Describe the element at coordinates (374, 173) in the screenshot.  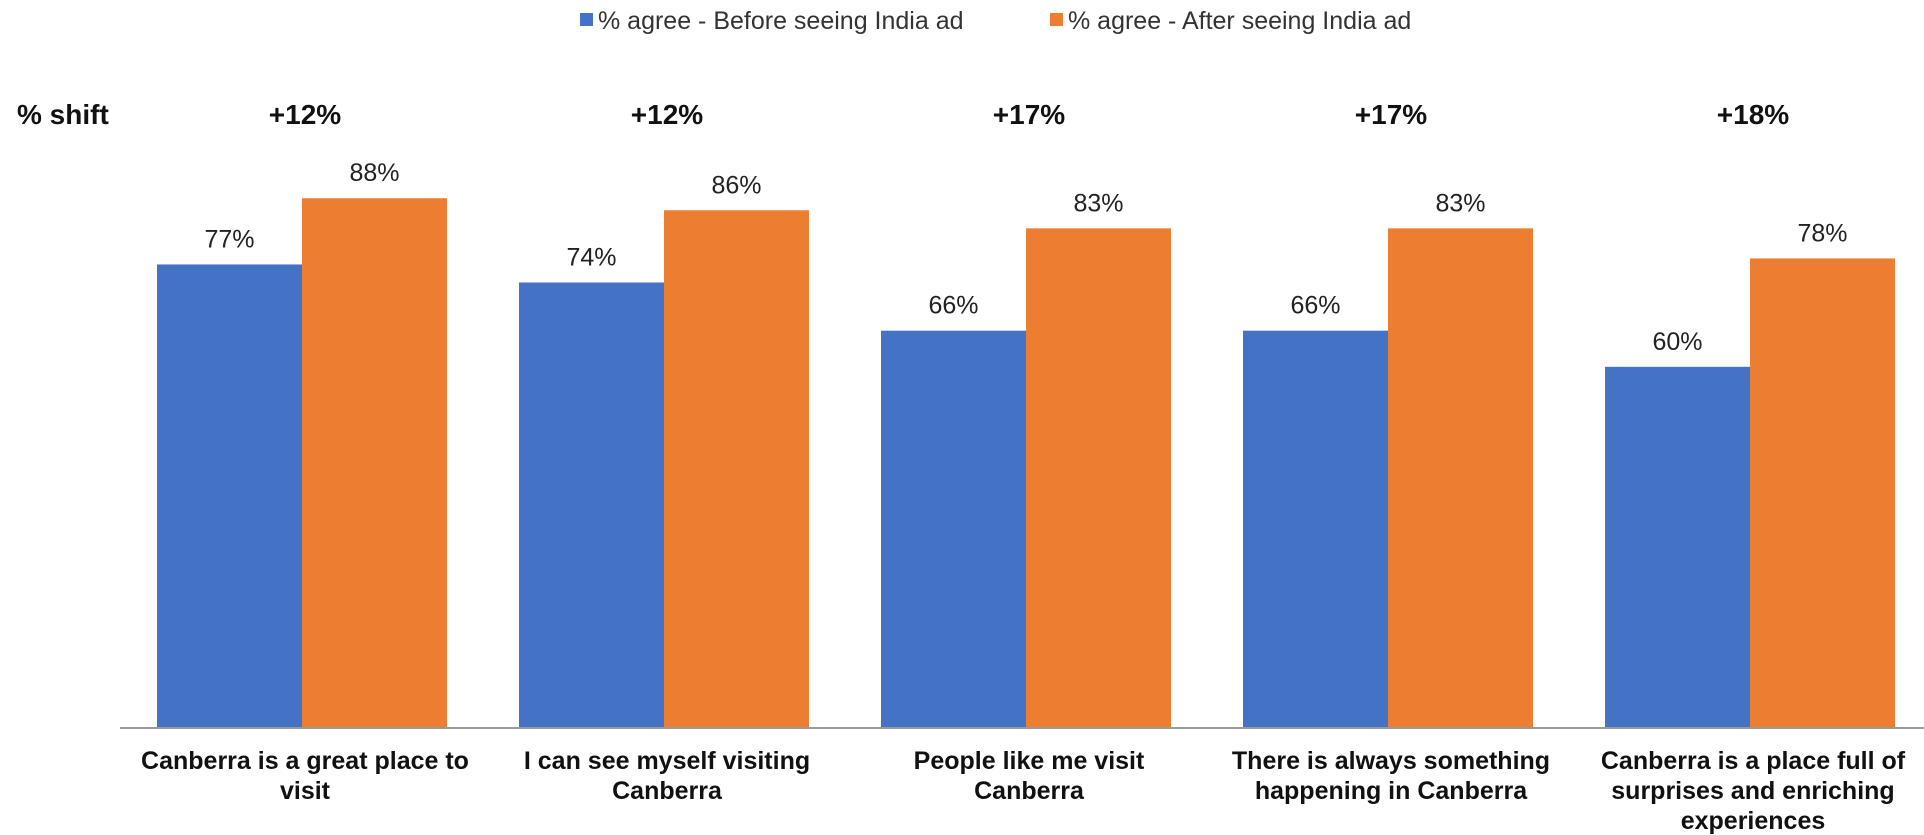
I see `data-label: 88%` at that location.